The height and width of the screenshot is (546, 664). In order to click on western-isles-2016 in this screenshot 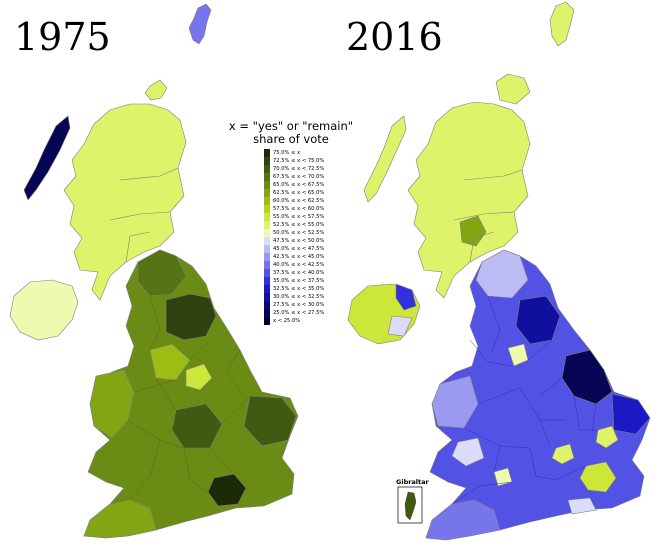, I will do `click(385, 159)`.